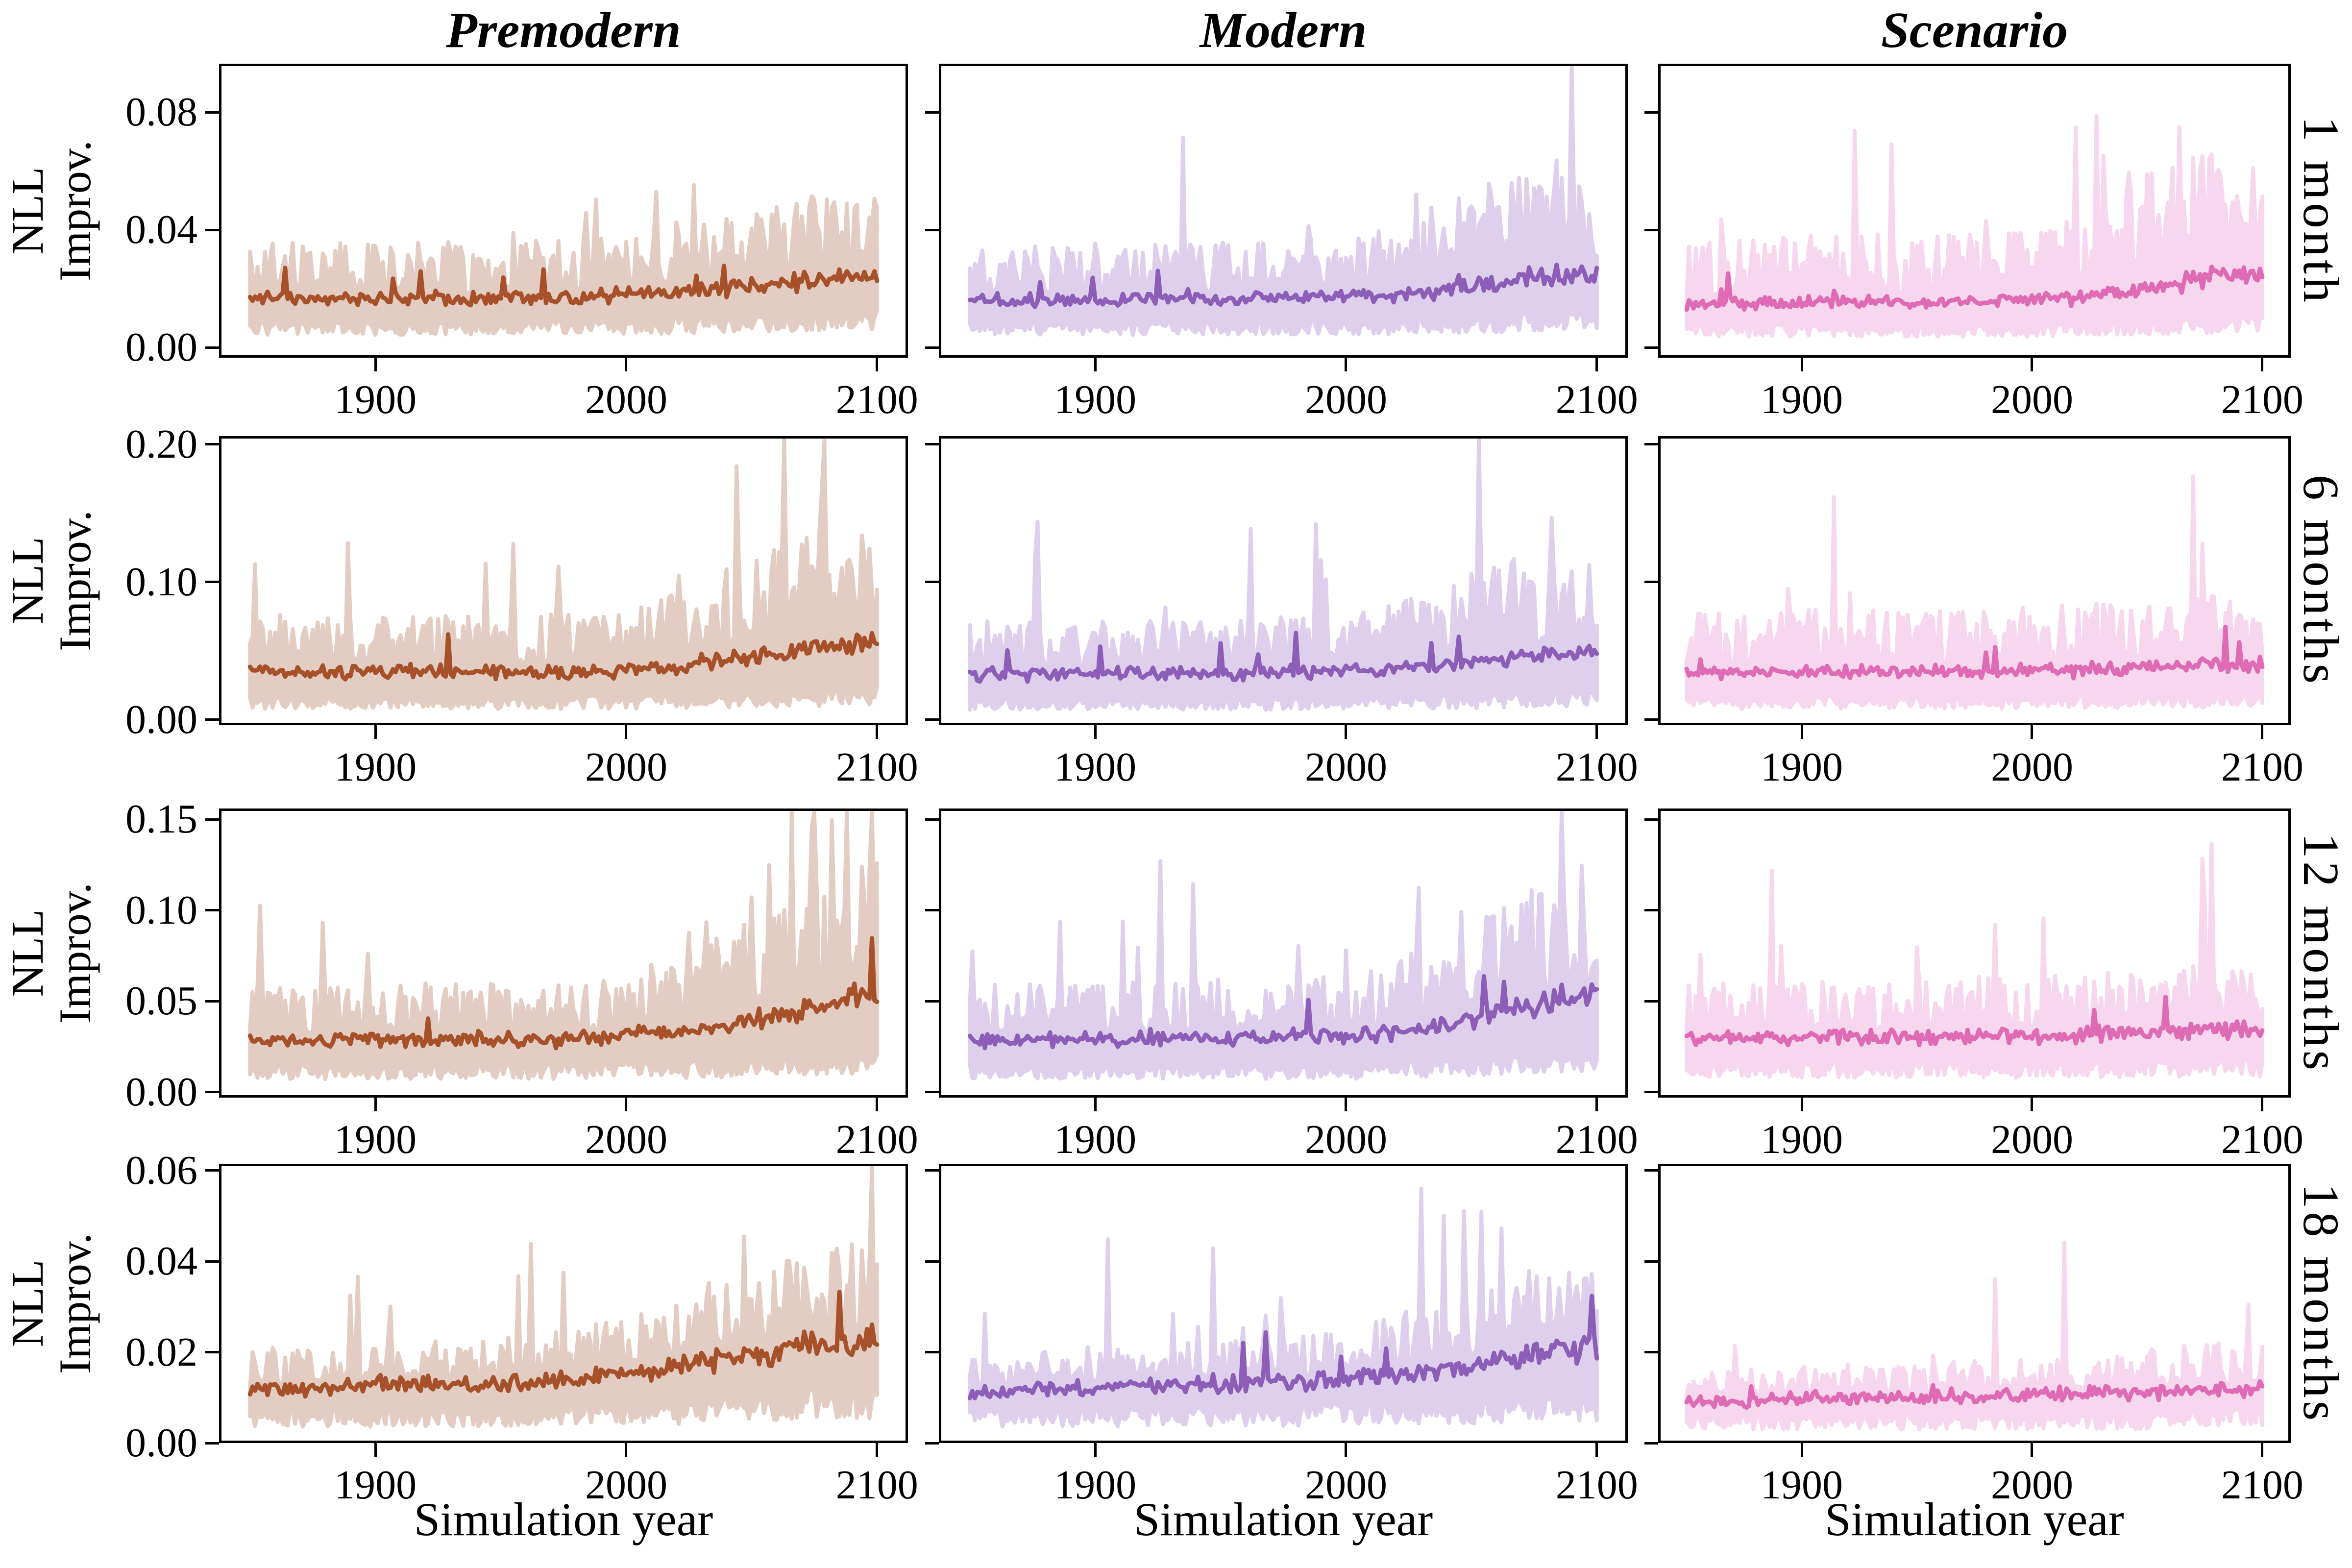  I want to click on plot-panel-12-months-premodern, so click(563, 953).